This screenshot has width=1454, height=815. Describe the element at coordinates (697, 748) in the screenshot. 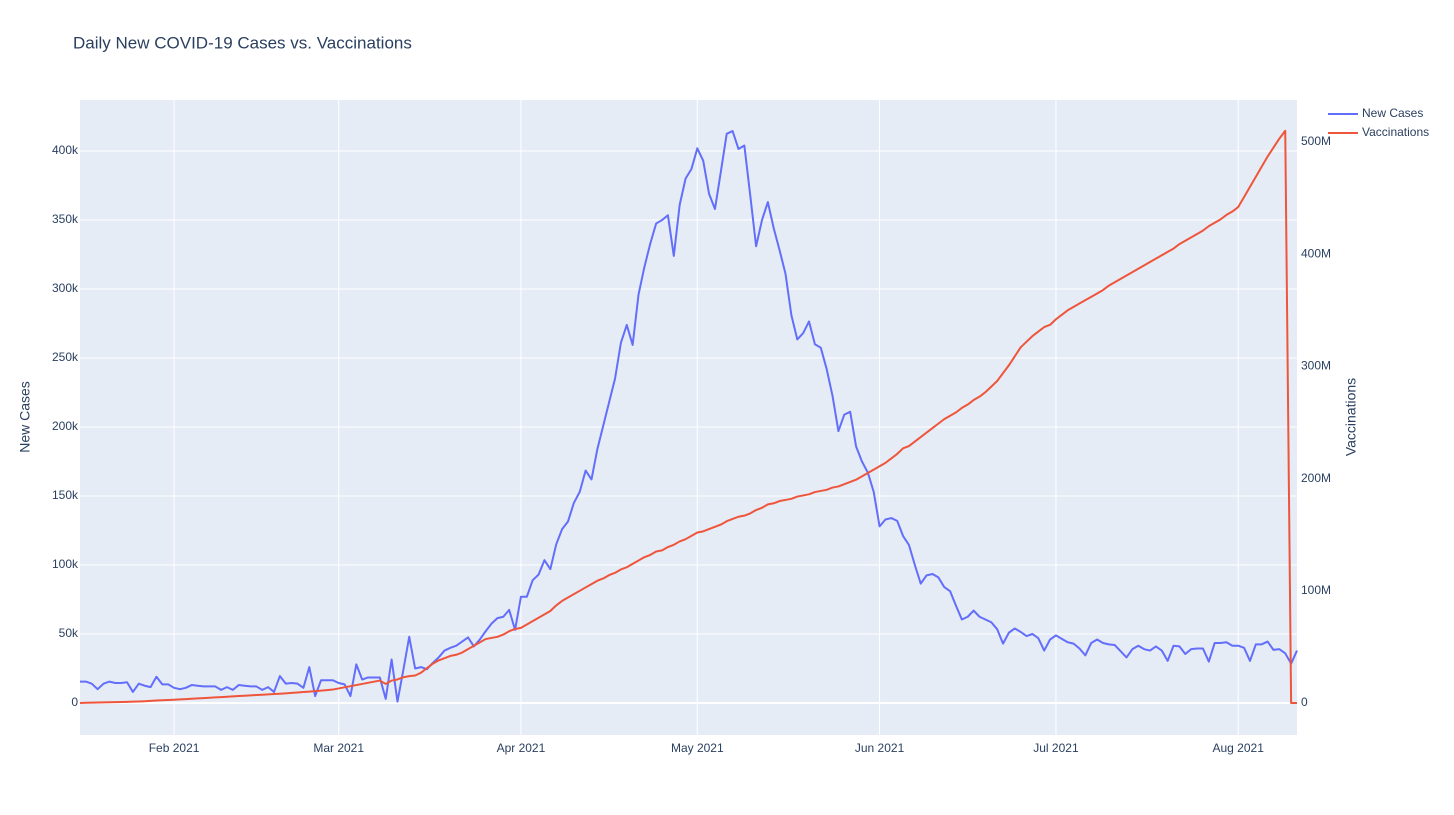

I see `x-tick-label: May 2021` at that location.